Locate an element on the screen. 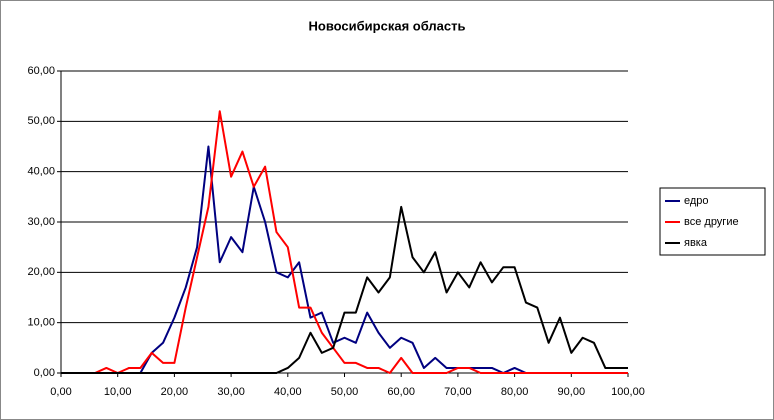  x-tick-label: 100,00 is located at coordinates (628, 392).